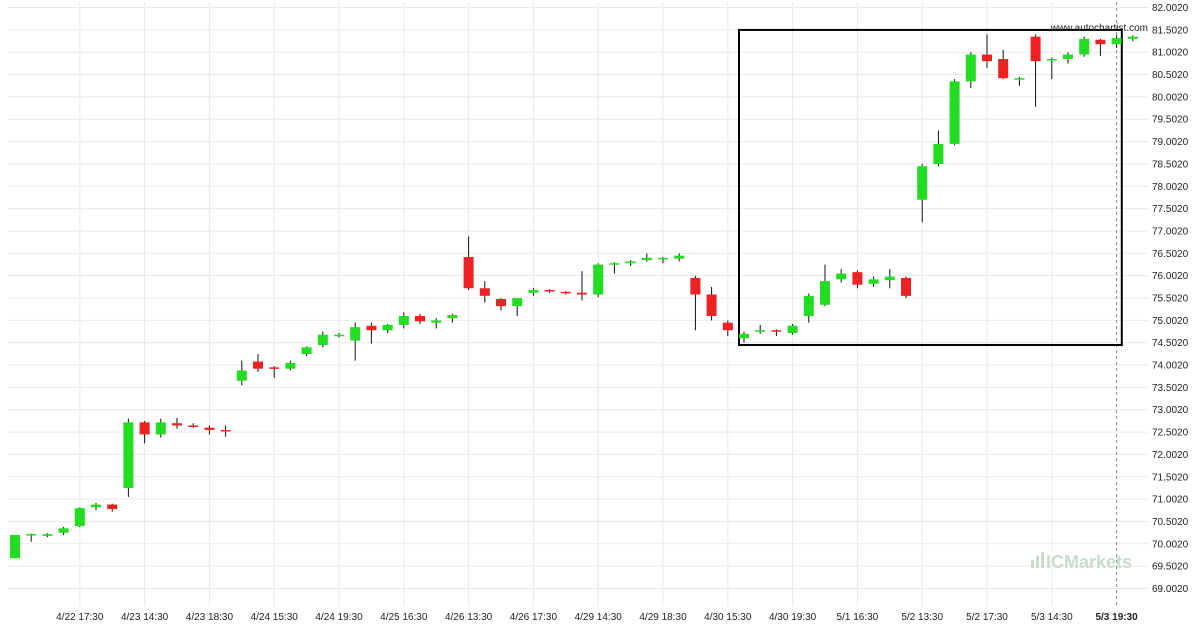  Describe the element at coordinates (1170, 254) in the screenshot. I see `y-tick-label: 76.5020` at that location.